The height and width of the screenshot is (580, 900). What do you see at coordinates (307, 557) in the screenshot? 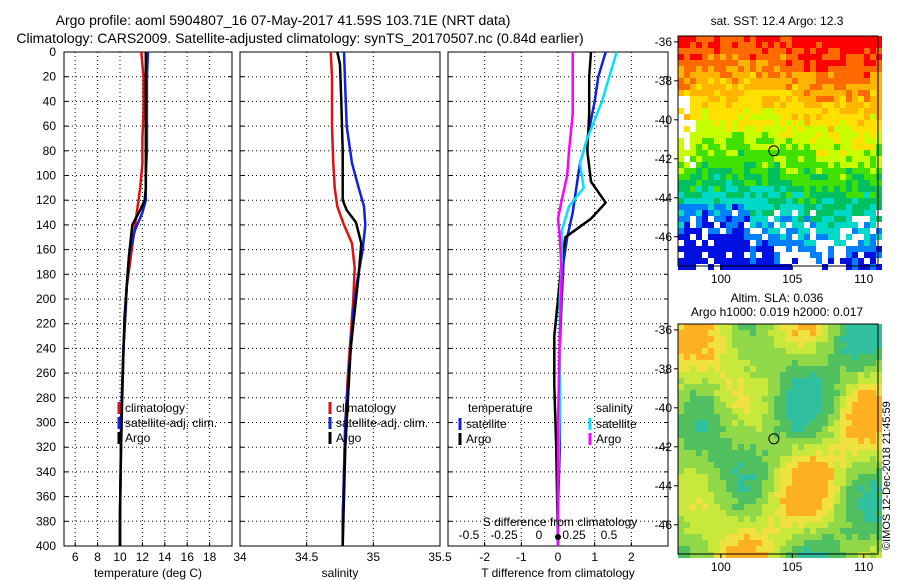
I see `x-tick-label: 34.5` at bounding box center [307, 557].